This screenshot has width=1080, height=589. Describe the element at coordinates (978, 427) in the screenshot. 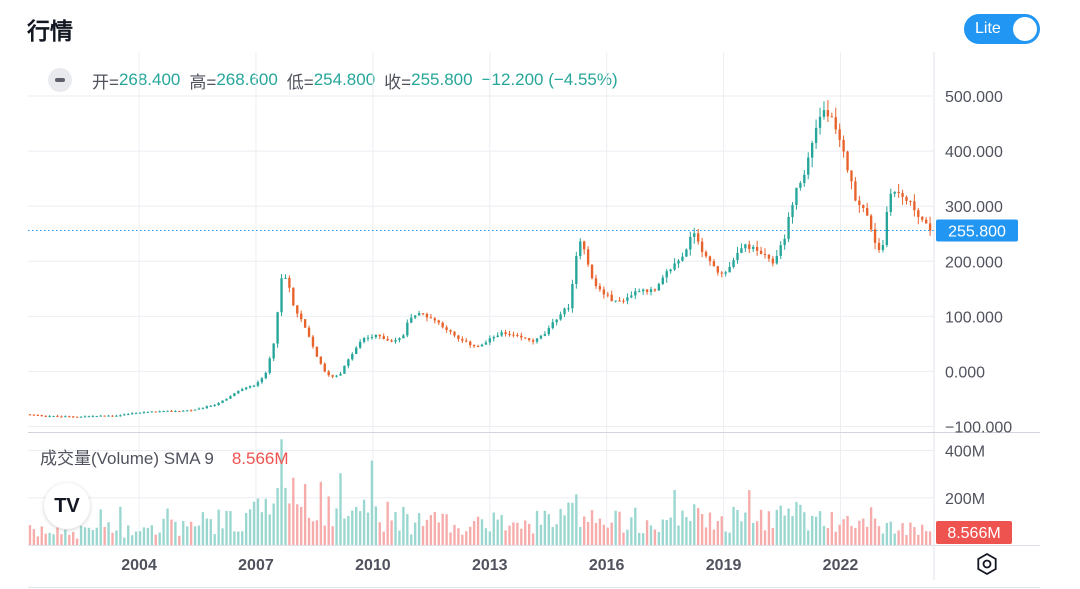

I see `price-tick-label: −100.000` at that location.